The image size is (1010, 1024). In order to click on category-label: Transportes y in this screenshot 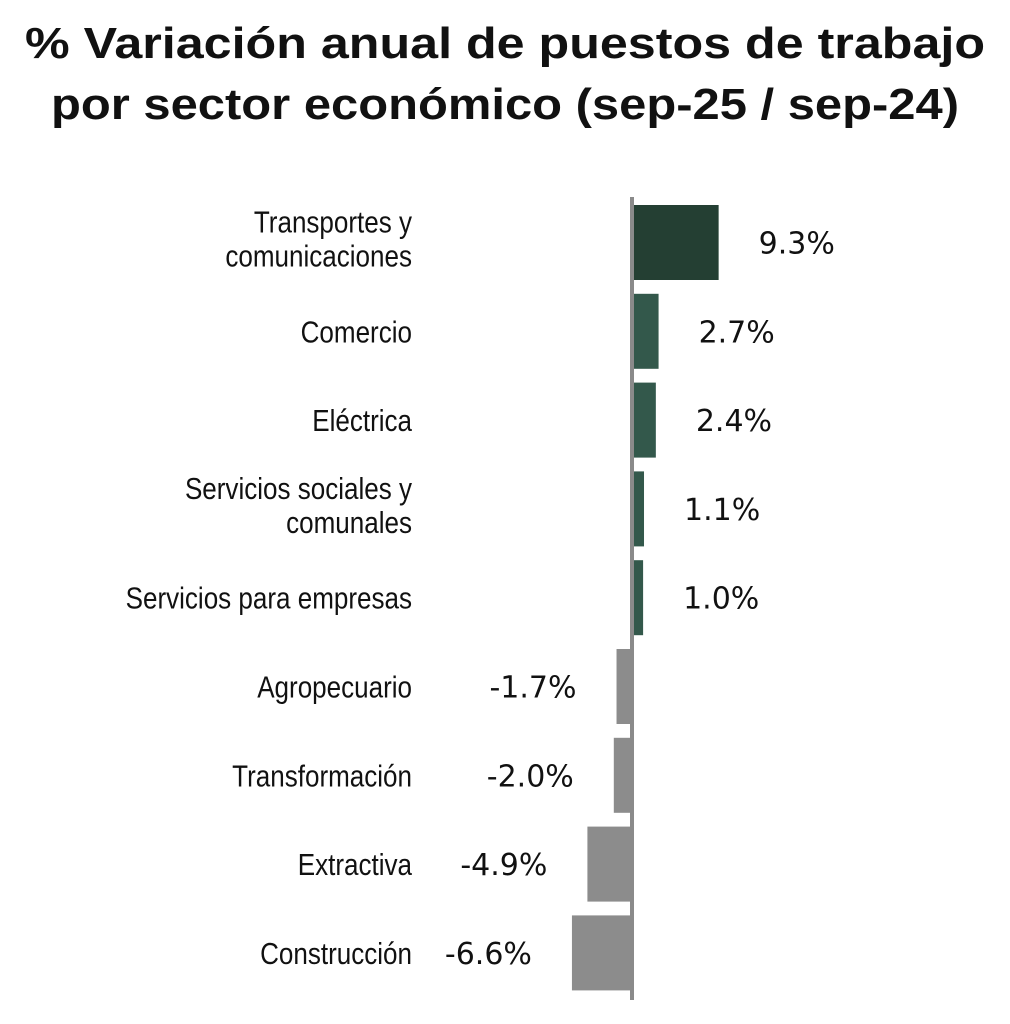, I will do `click(333, 222)`.